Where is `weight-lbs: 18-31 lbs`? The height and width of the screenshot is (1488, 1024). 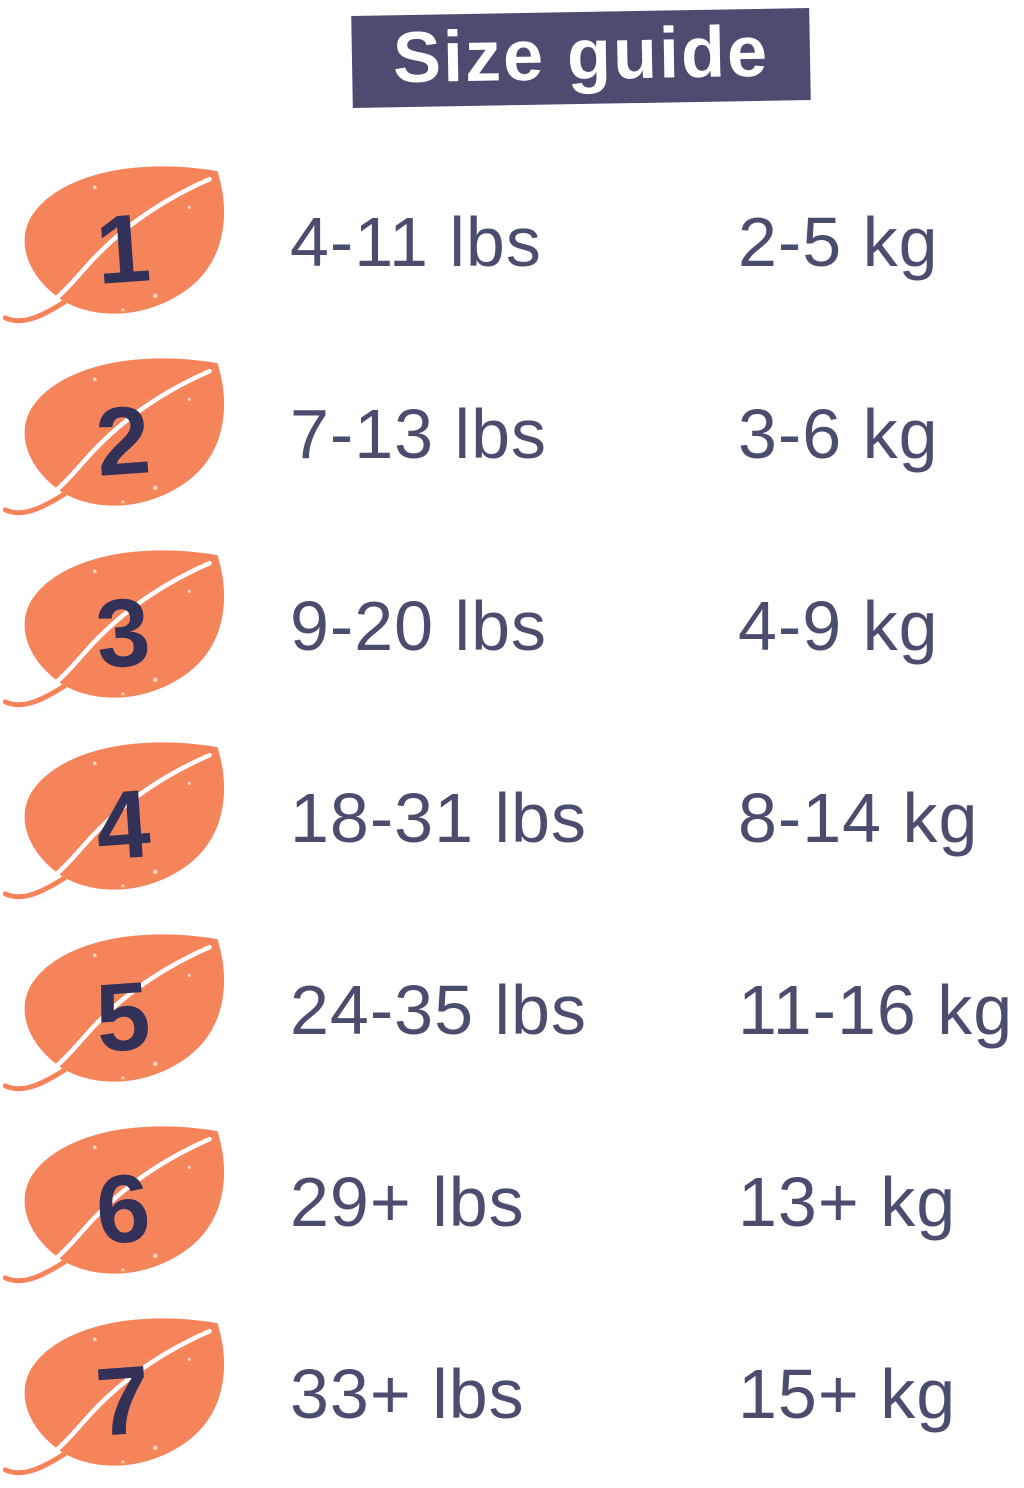
weight-lbs: 18-31 lbs is located at coordinates (438, 818).